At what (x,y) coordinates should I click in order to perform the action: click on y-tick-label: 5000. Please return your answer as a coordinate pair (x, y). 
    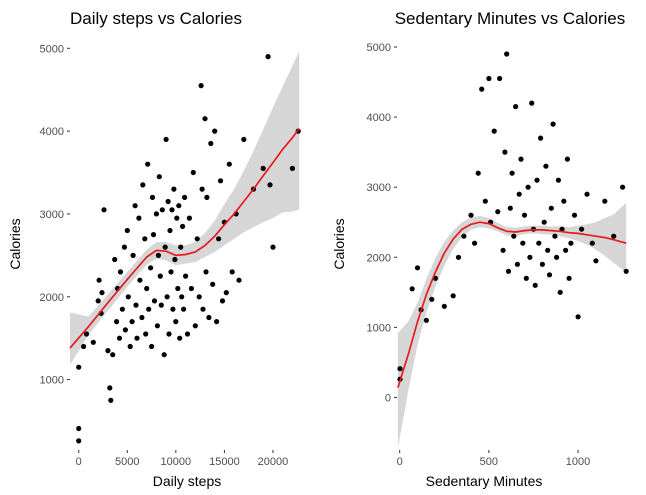
    Looking at the image, I should click on (379, 48).